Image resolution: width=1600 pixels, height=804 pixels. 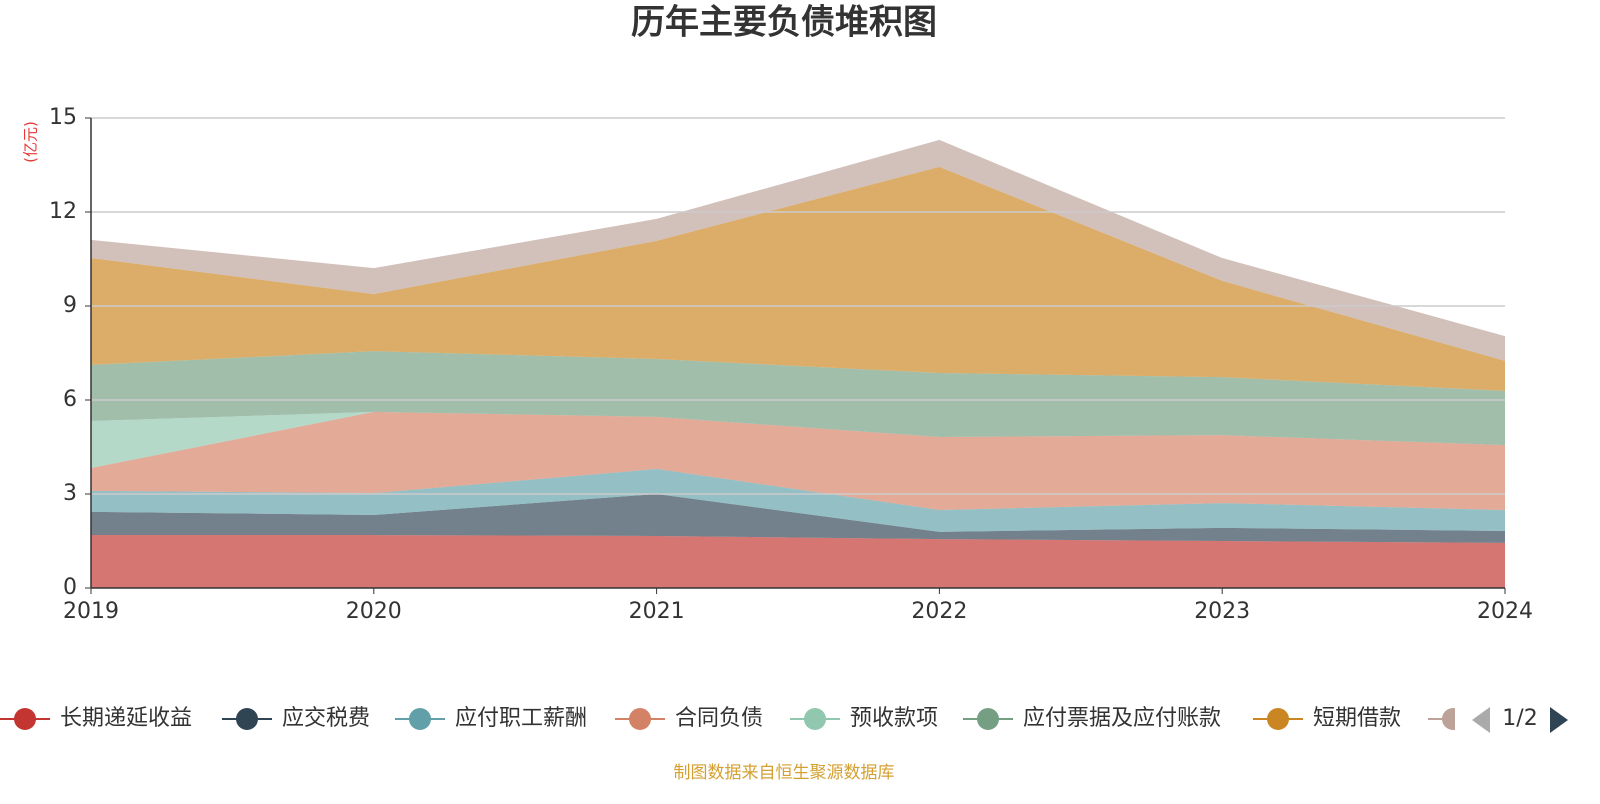 I want to click on legend-label: 短期借款, so click(x=1357, y=718).